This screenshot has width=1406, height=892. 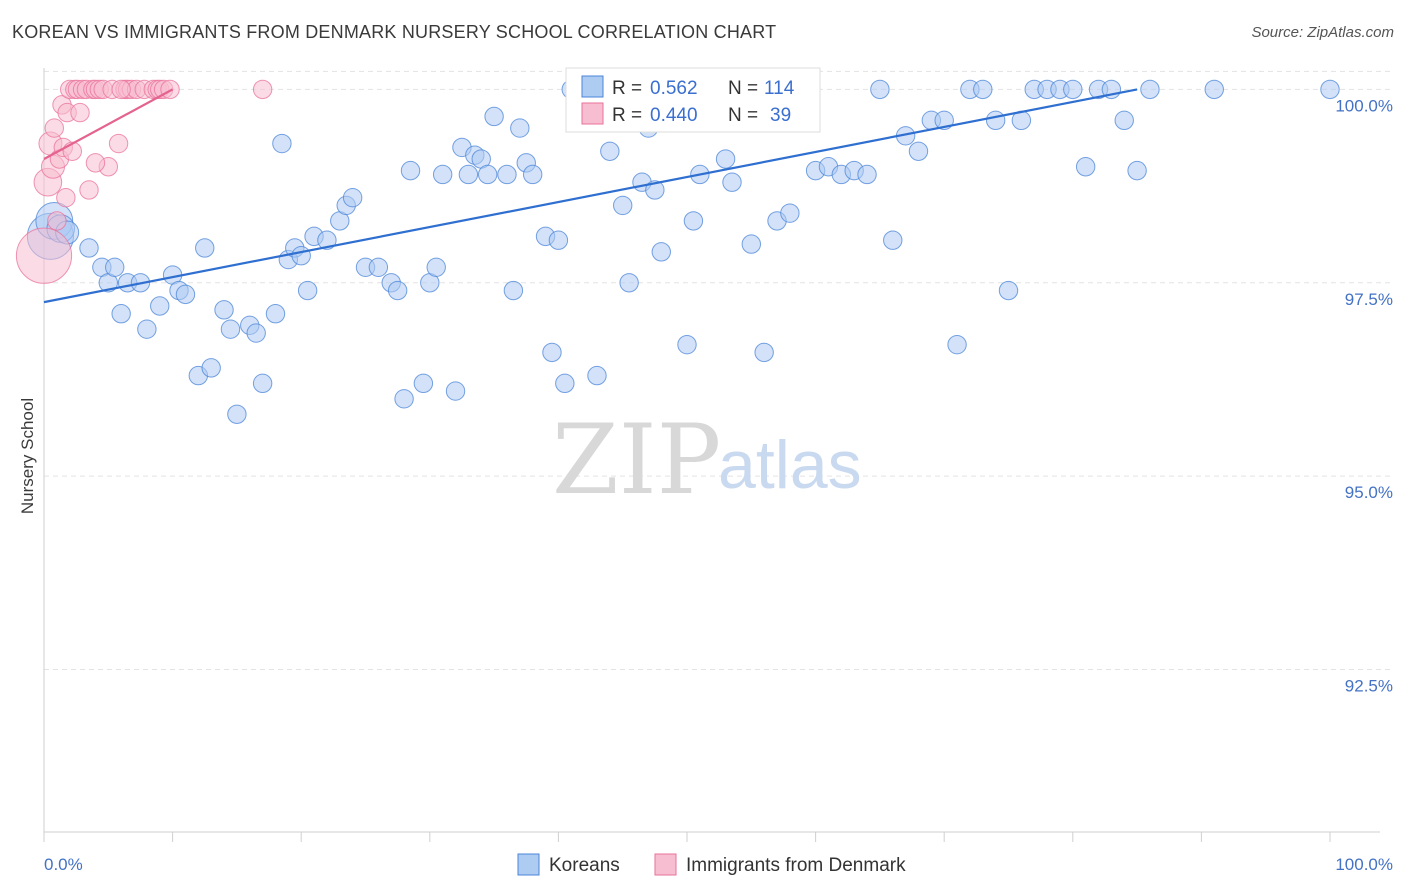 I want to click on watermark-zip: ZIP, so click(x=636, y=460).